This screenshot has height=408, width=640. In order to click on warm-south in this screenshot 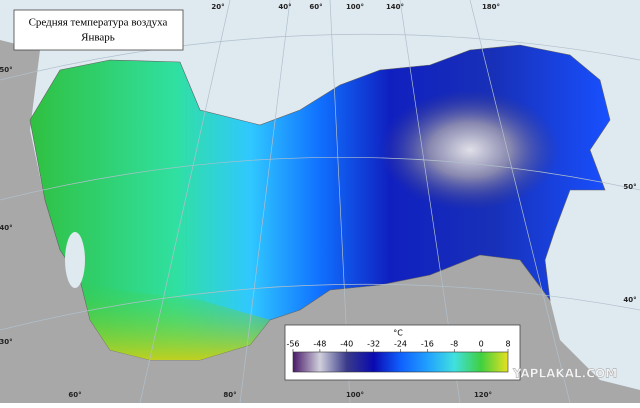, I will do `click(175, 320)`.